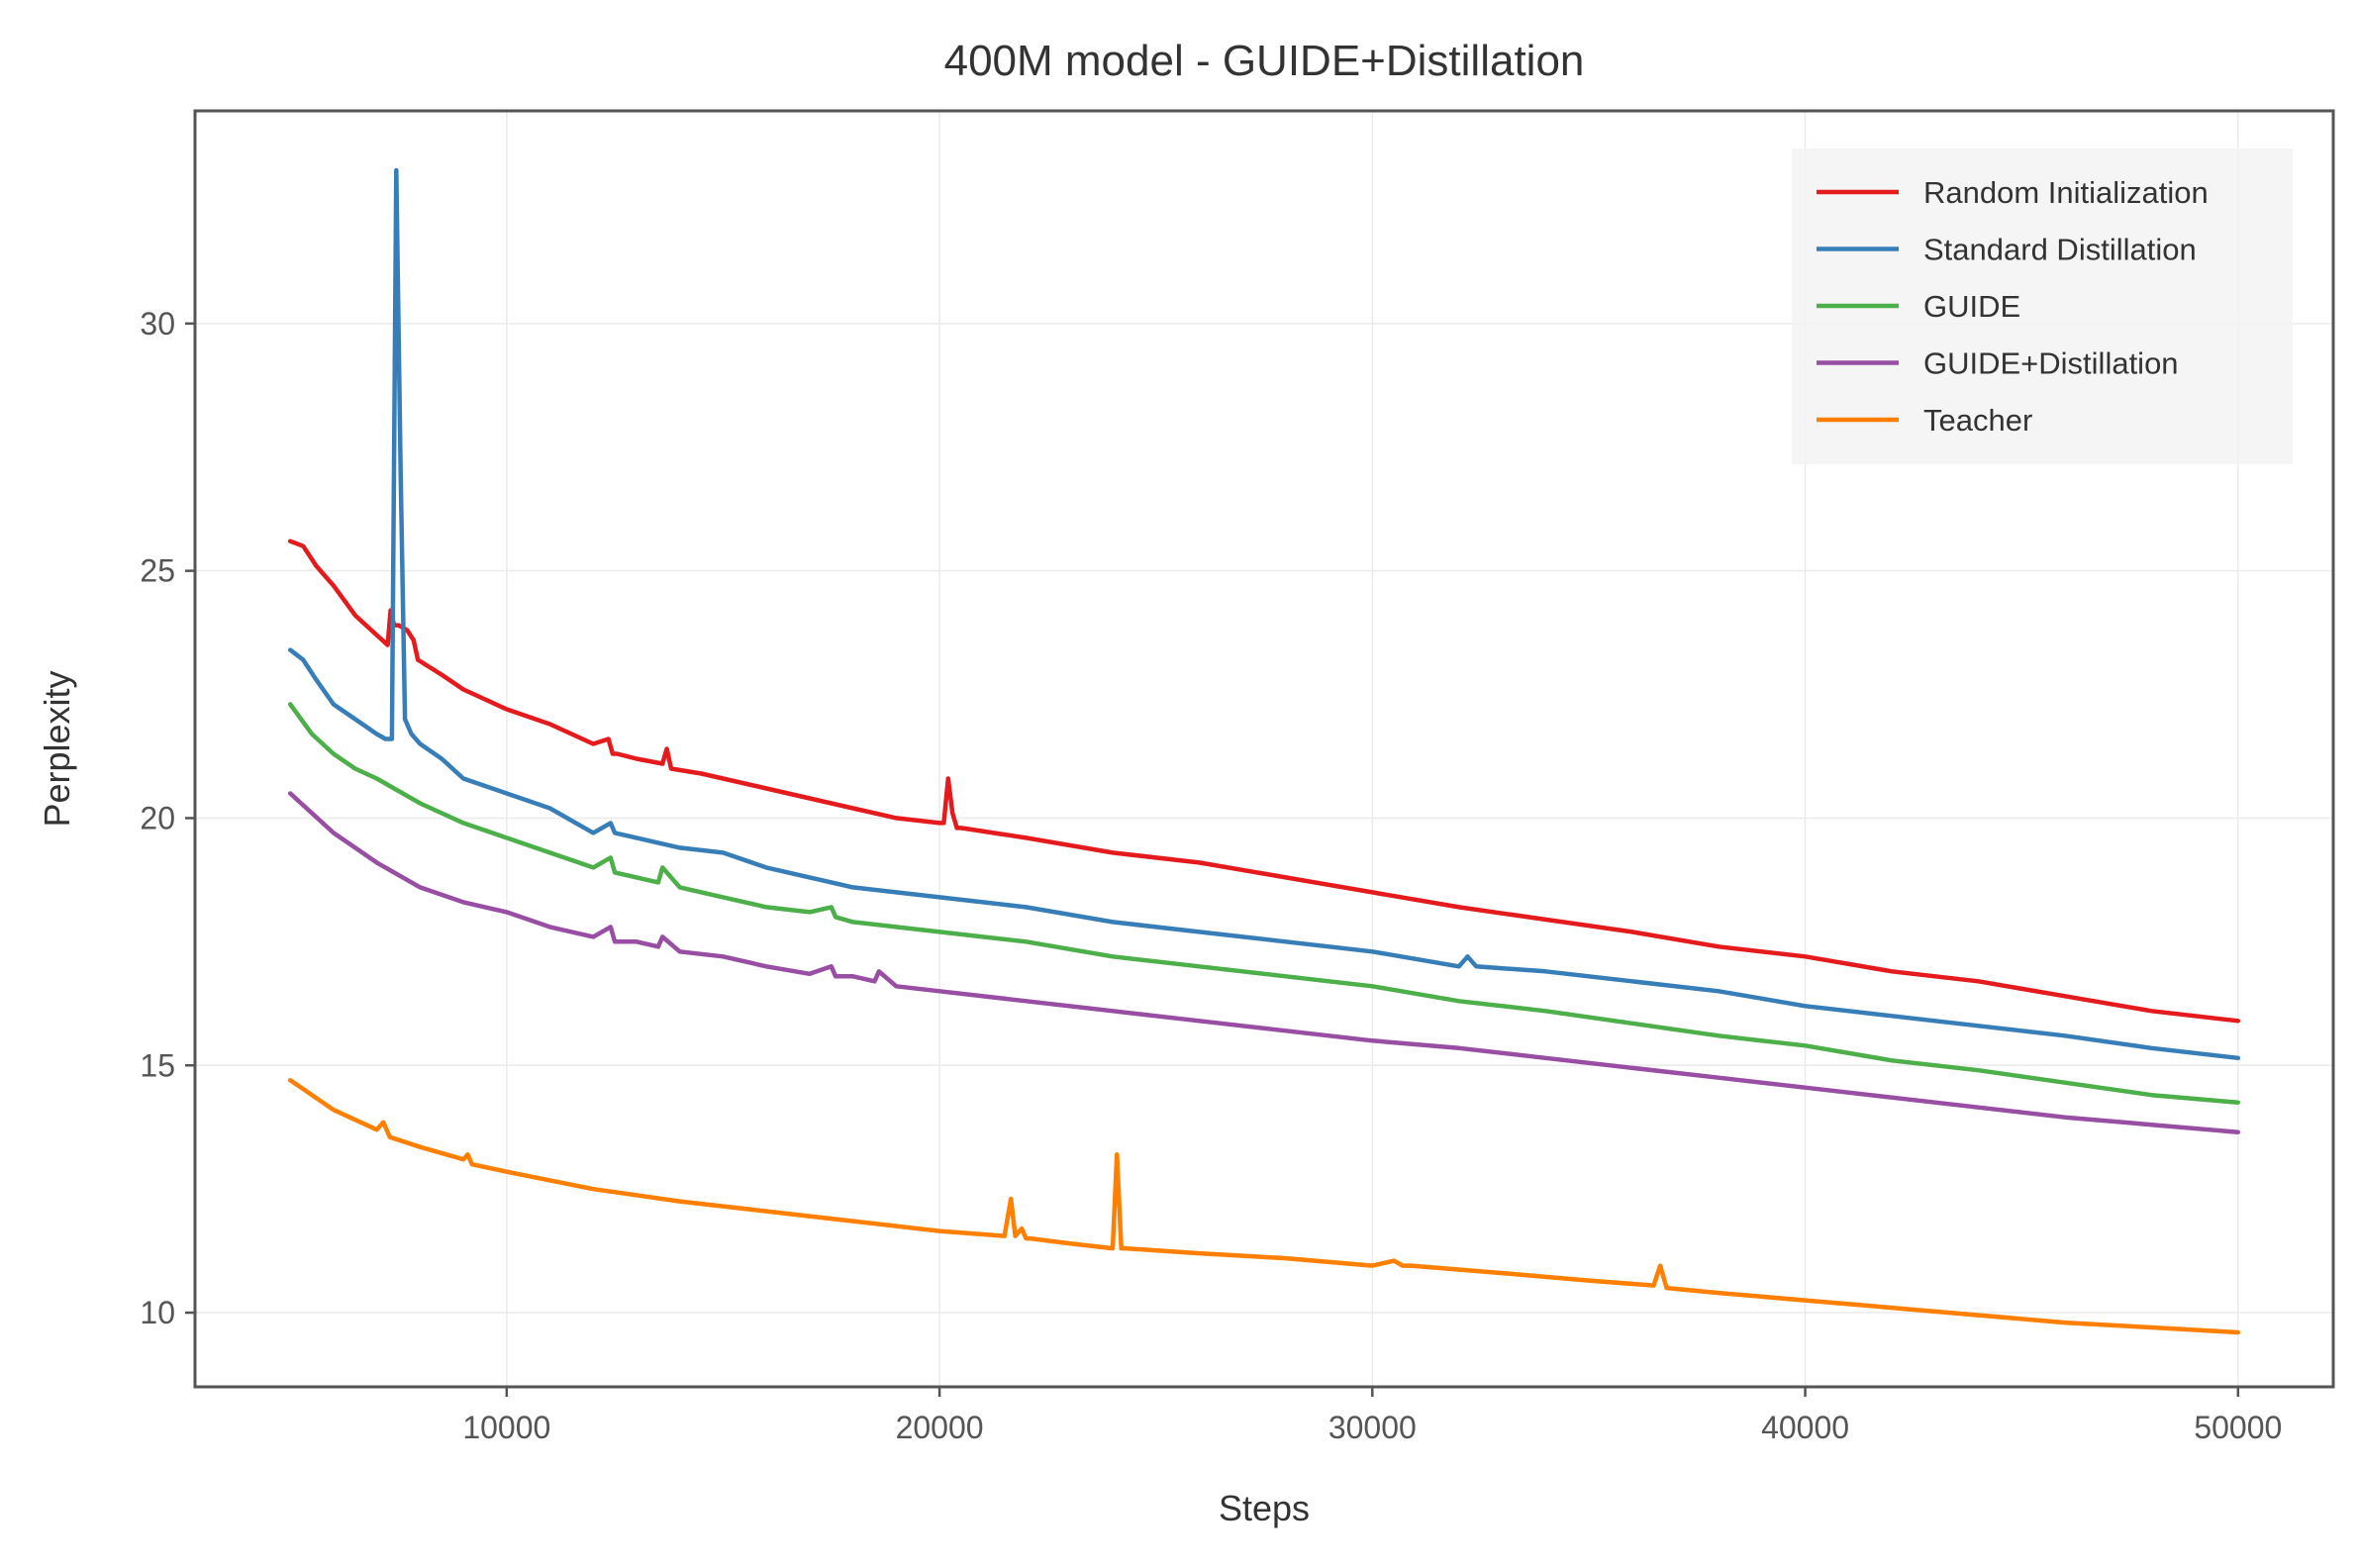 This screenshot has width=2359, height=1568. Describe the element at coordinates (157, 571) in the screenshot. I see `y-tick-label: 25` at that location.